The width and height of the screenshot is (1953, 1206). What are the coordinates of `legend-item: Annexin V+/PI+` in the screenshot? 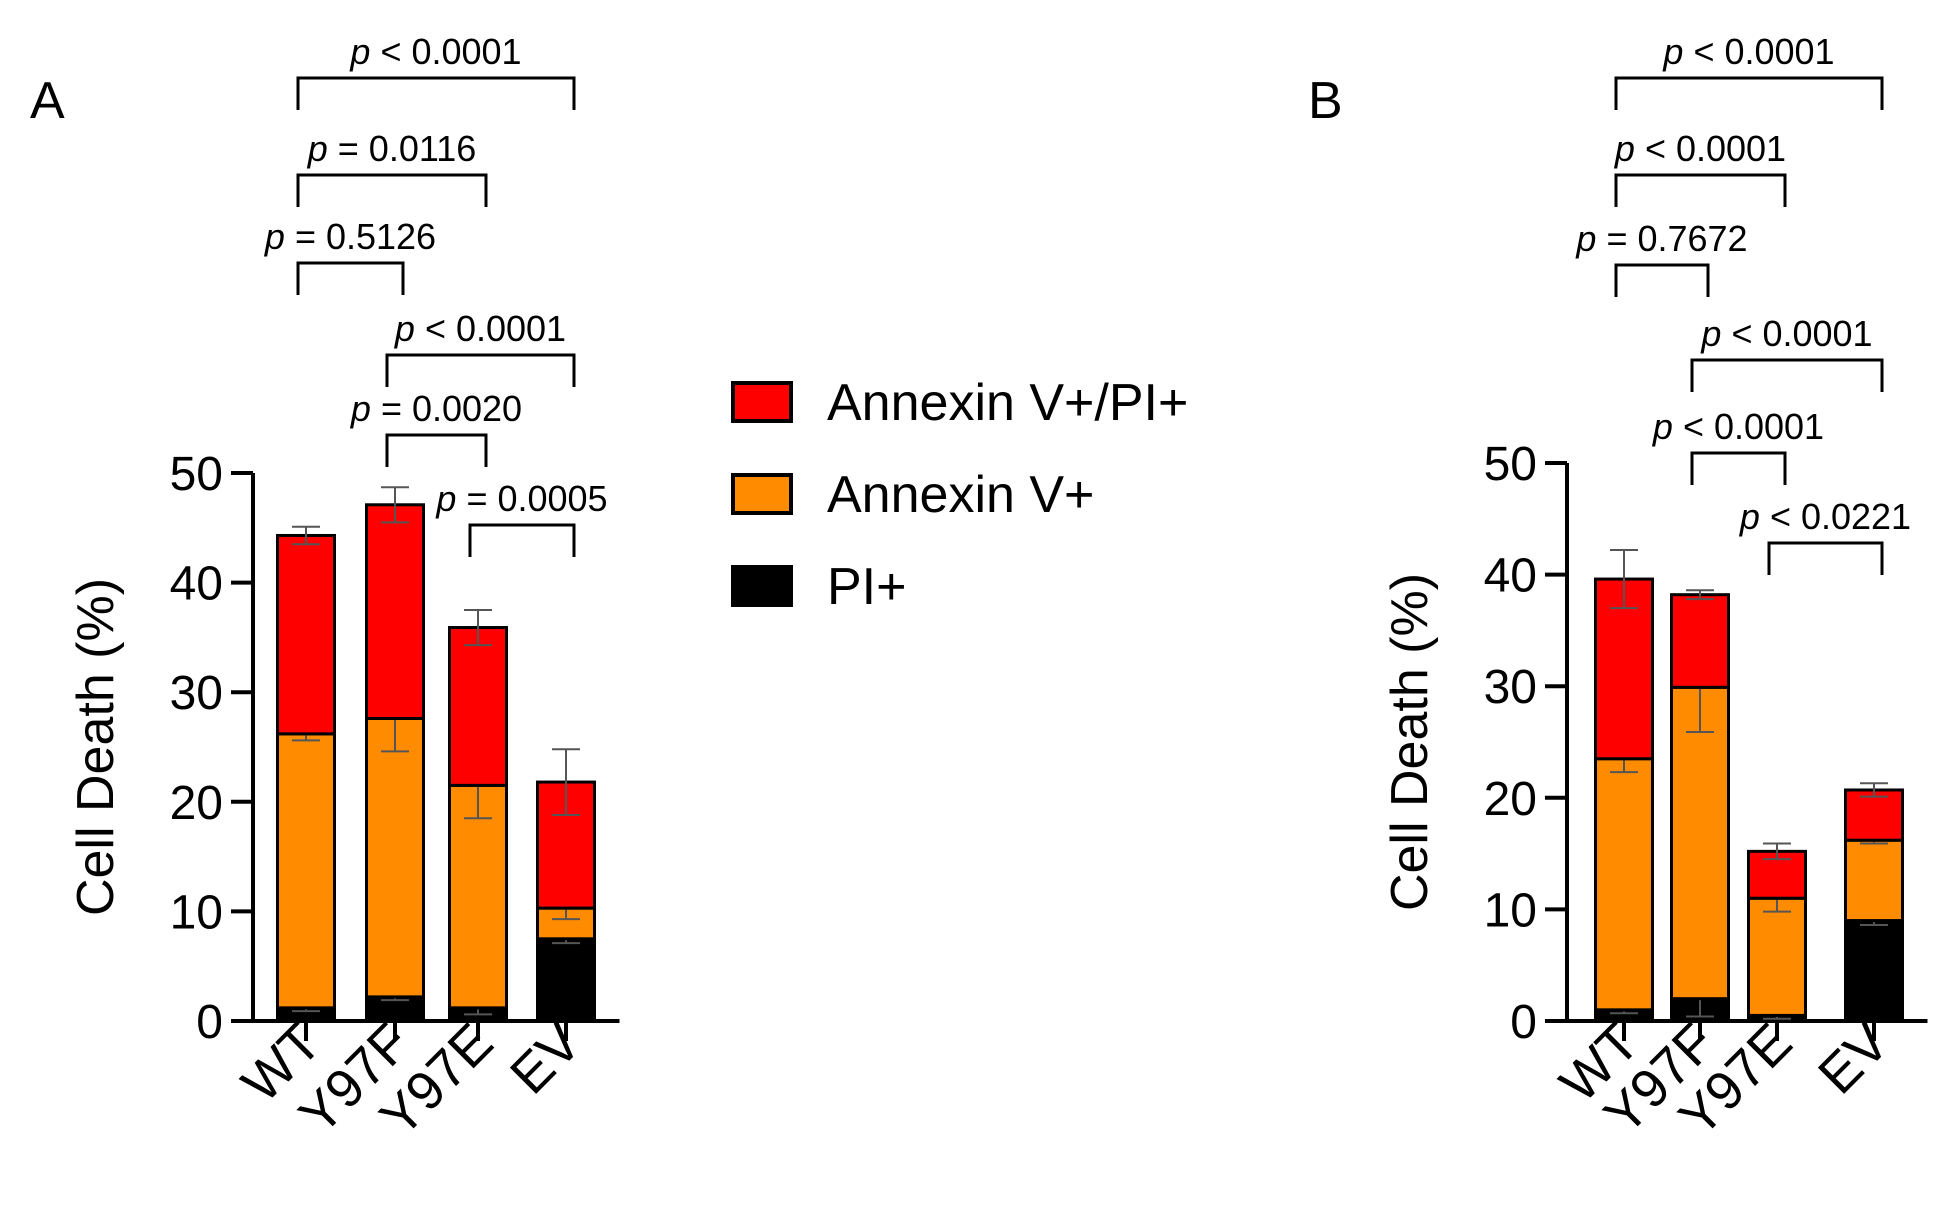 It's located at (959, 403).